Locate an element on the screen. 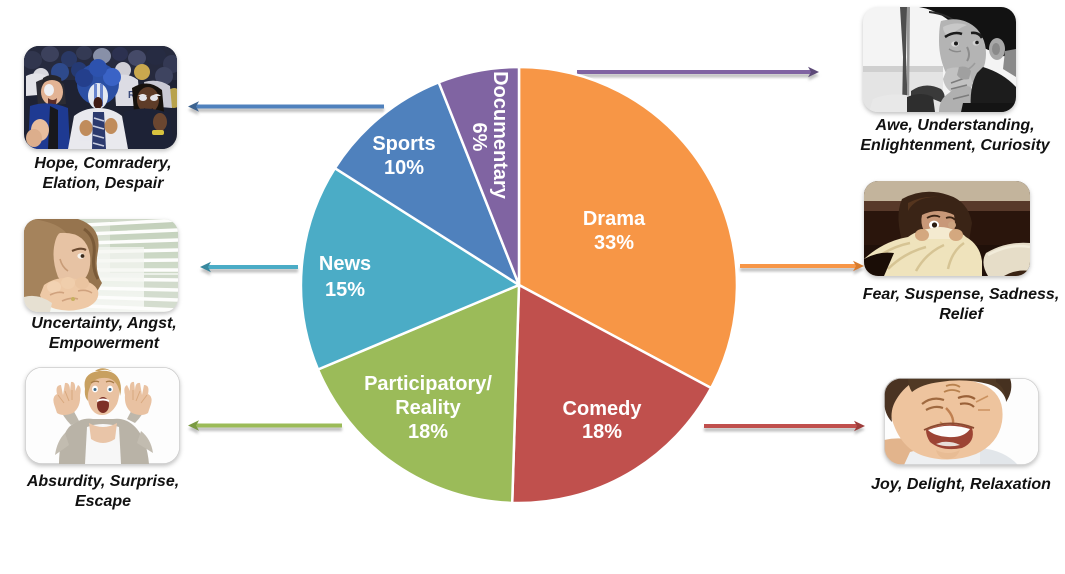  svg-text: 10% is located at coordinates (404, 168).